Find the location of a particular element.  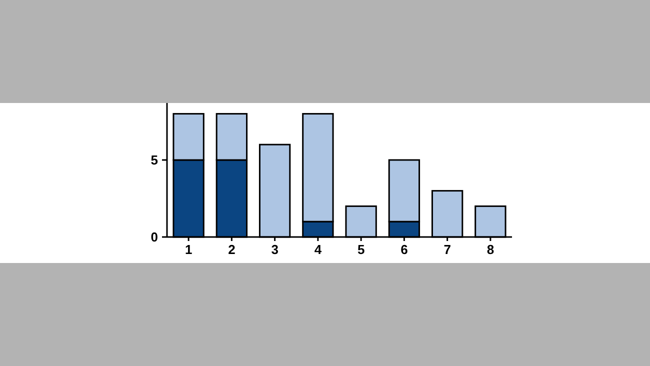

x-tick-label: 3 is located at coordinates (274, 249).